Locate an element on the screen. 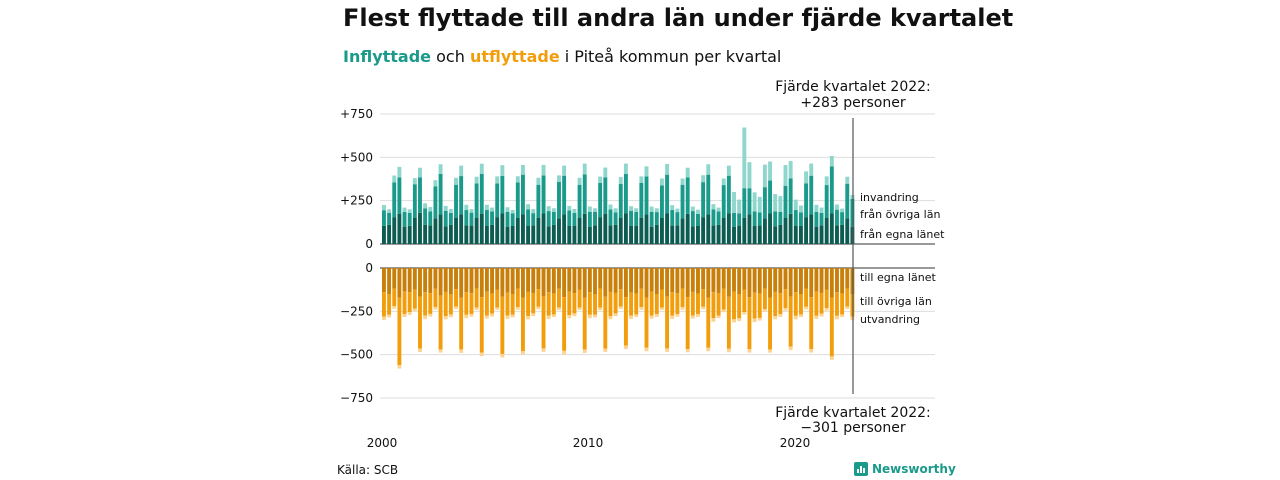 This screenshot has width=1280, height=480. y-tick-label-out: −750 is located at coordinates (356, 398).